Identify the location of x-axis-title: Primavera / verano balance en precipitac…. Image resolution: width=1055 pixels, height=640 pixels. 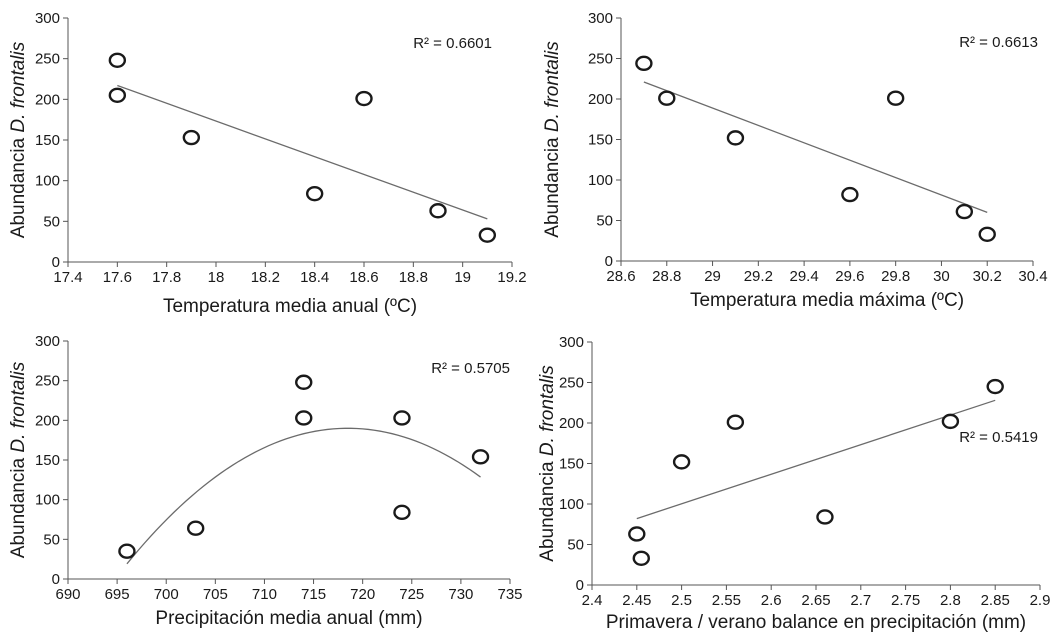
(816, 622).